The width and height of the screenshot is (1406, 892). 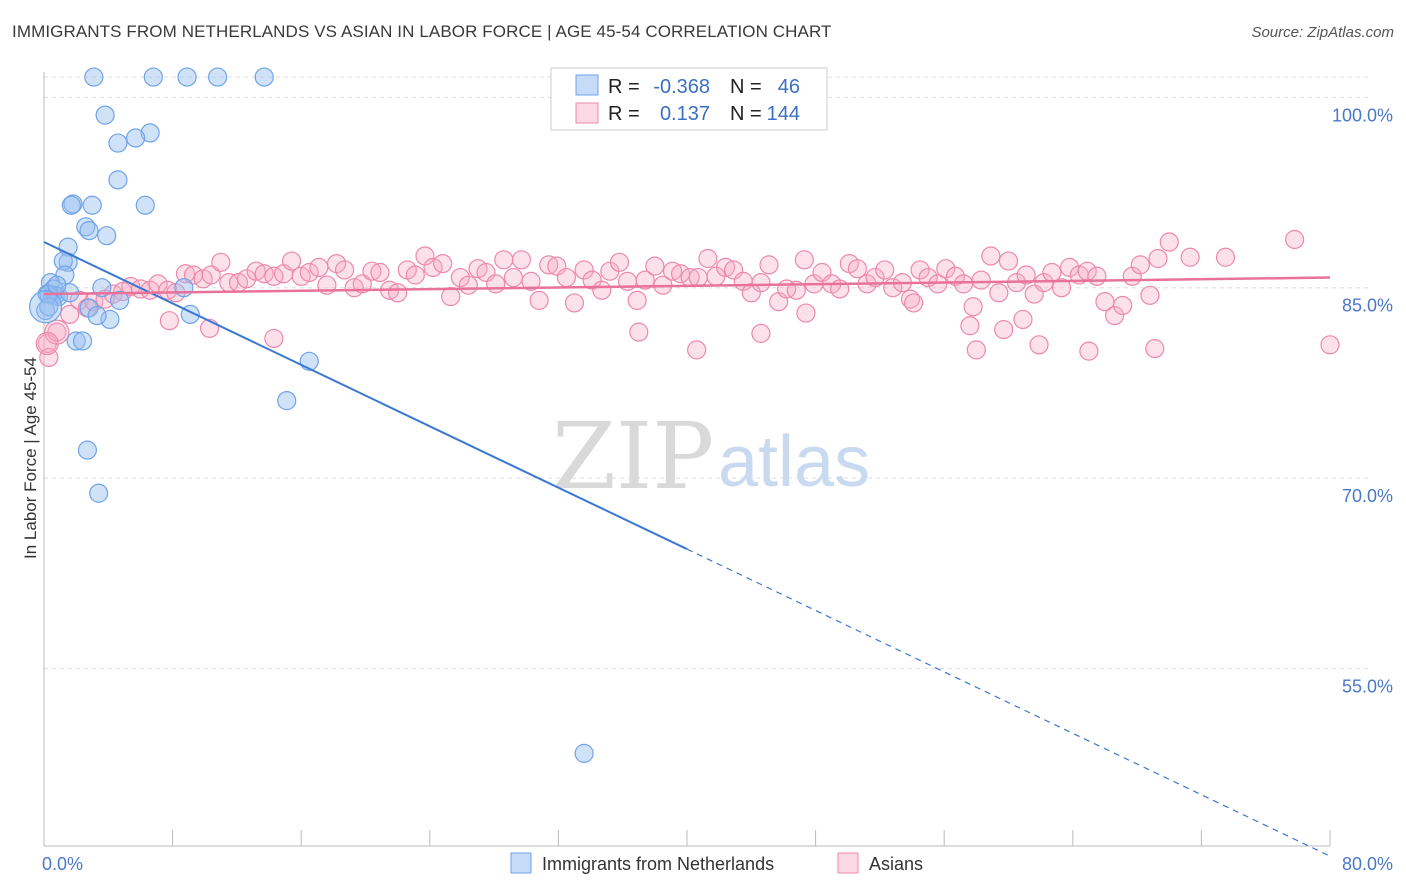 I want to click on trend-line-asians, so click(x=687, y=286).